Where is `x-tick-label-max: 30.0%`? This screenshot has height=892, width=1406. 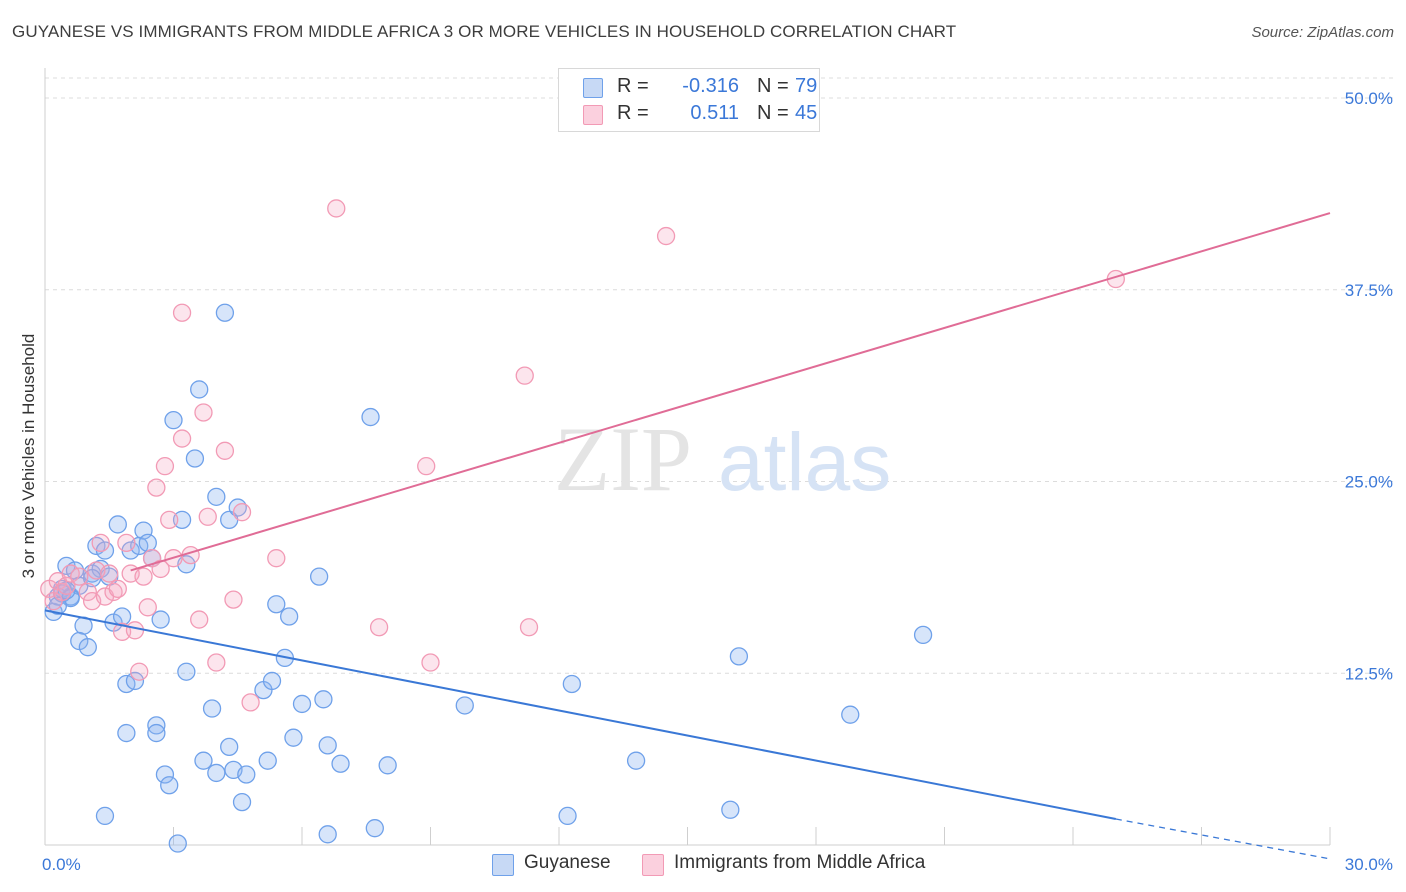
x-tick-label-max: 30.0% is located at coordinates (1369, 864).